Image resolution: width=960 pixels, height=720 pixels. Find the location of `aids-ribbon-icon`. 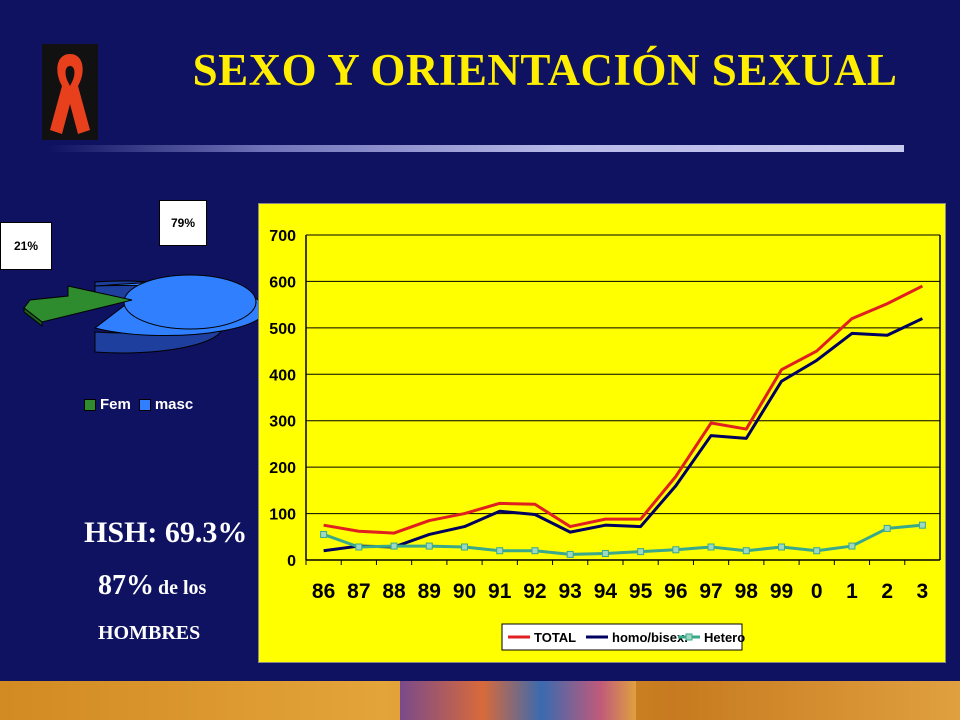

aids-ribbon-icon is located at coordinates (70, 92).